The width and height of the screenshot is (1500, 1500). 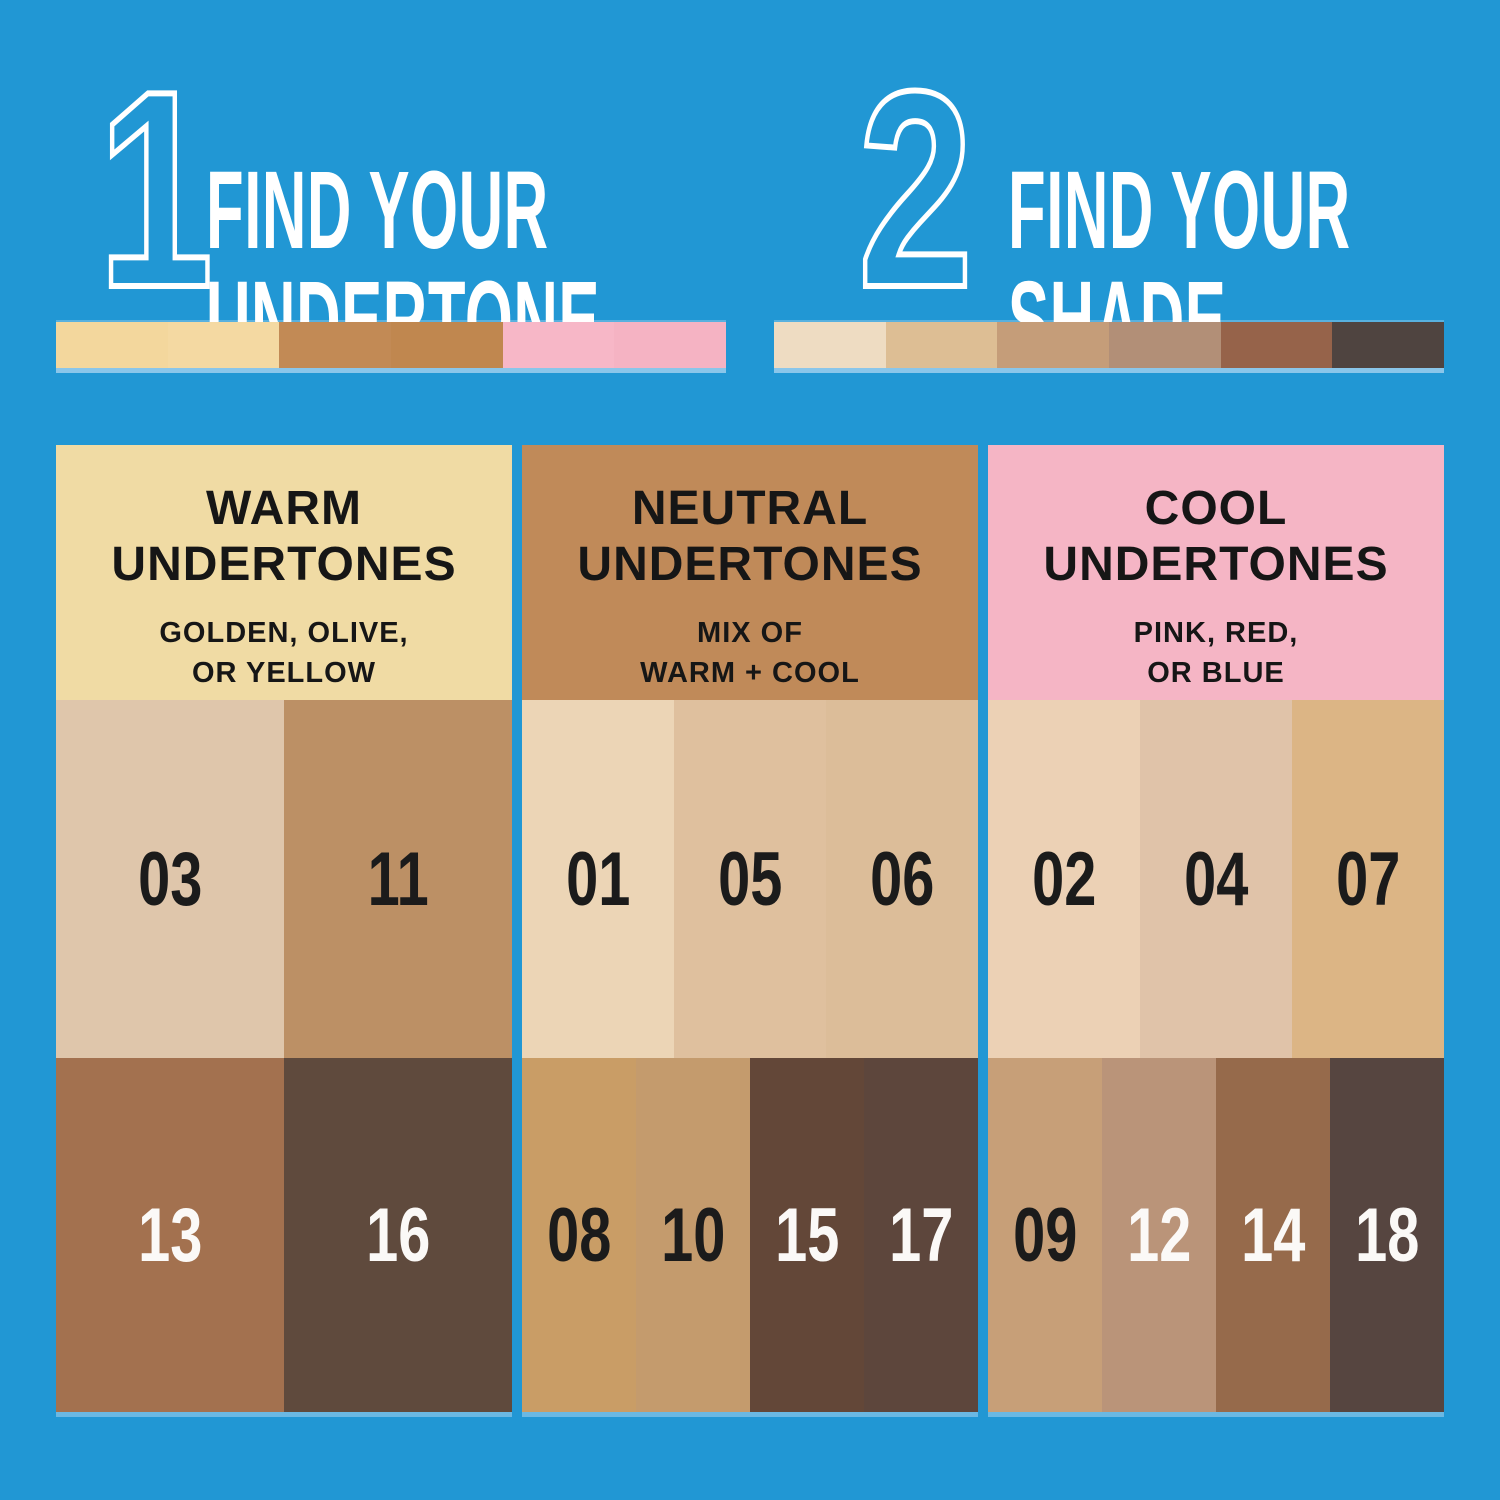 I want to click on warm-undertones-subtitle: GOLDEN, OLIVE, OR YELLOW, so click(x=283, y=653).